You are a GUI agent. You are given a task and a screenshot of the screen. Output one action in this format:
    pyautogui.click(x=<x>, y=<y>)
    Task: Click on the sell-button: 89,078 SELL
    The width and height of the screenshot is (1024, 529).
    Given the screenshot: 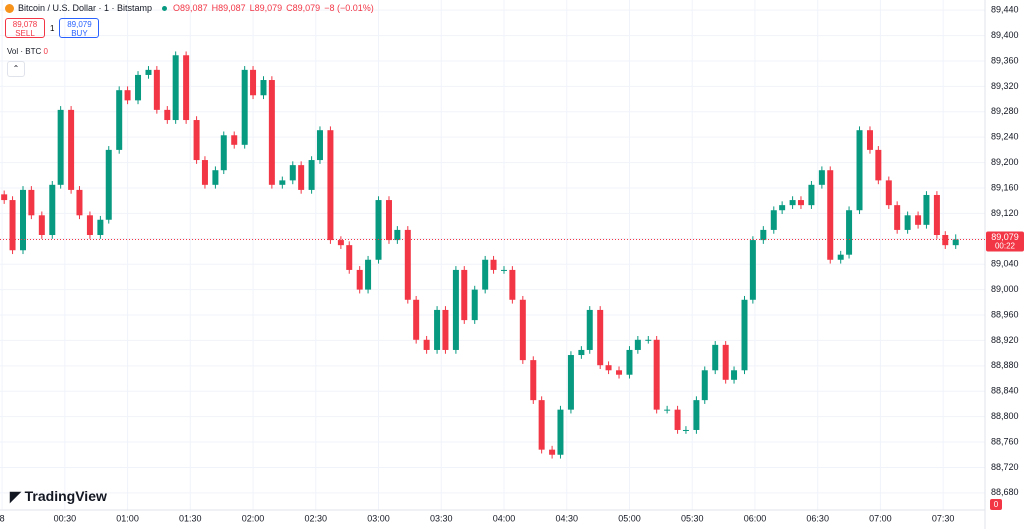 What is the action you would take?
    pyautogui.click(x=25, y=28)
    